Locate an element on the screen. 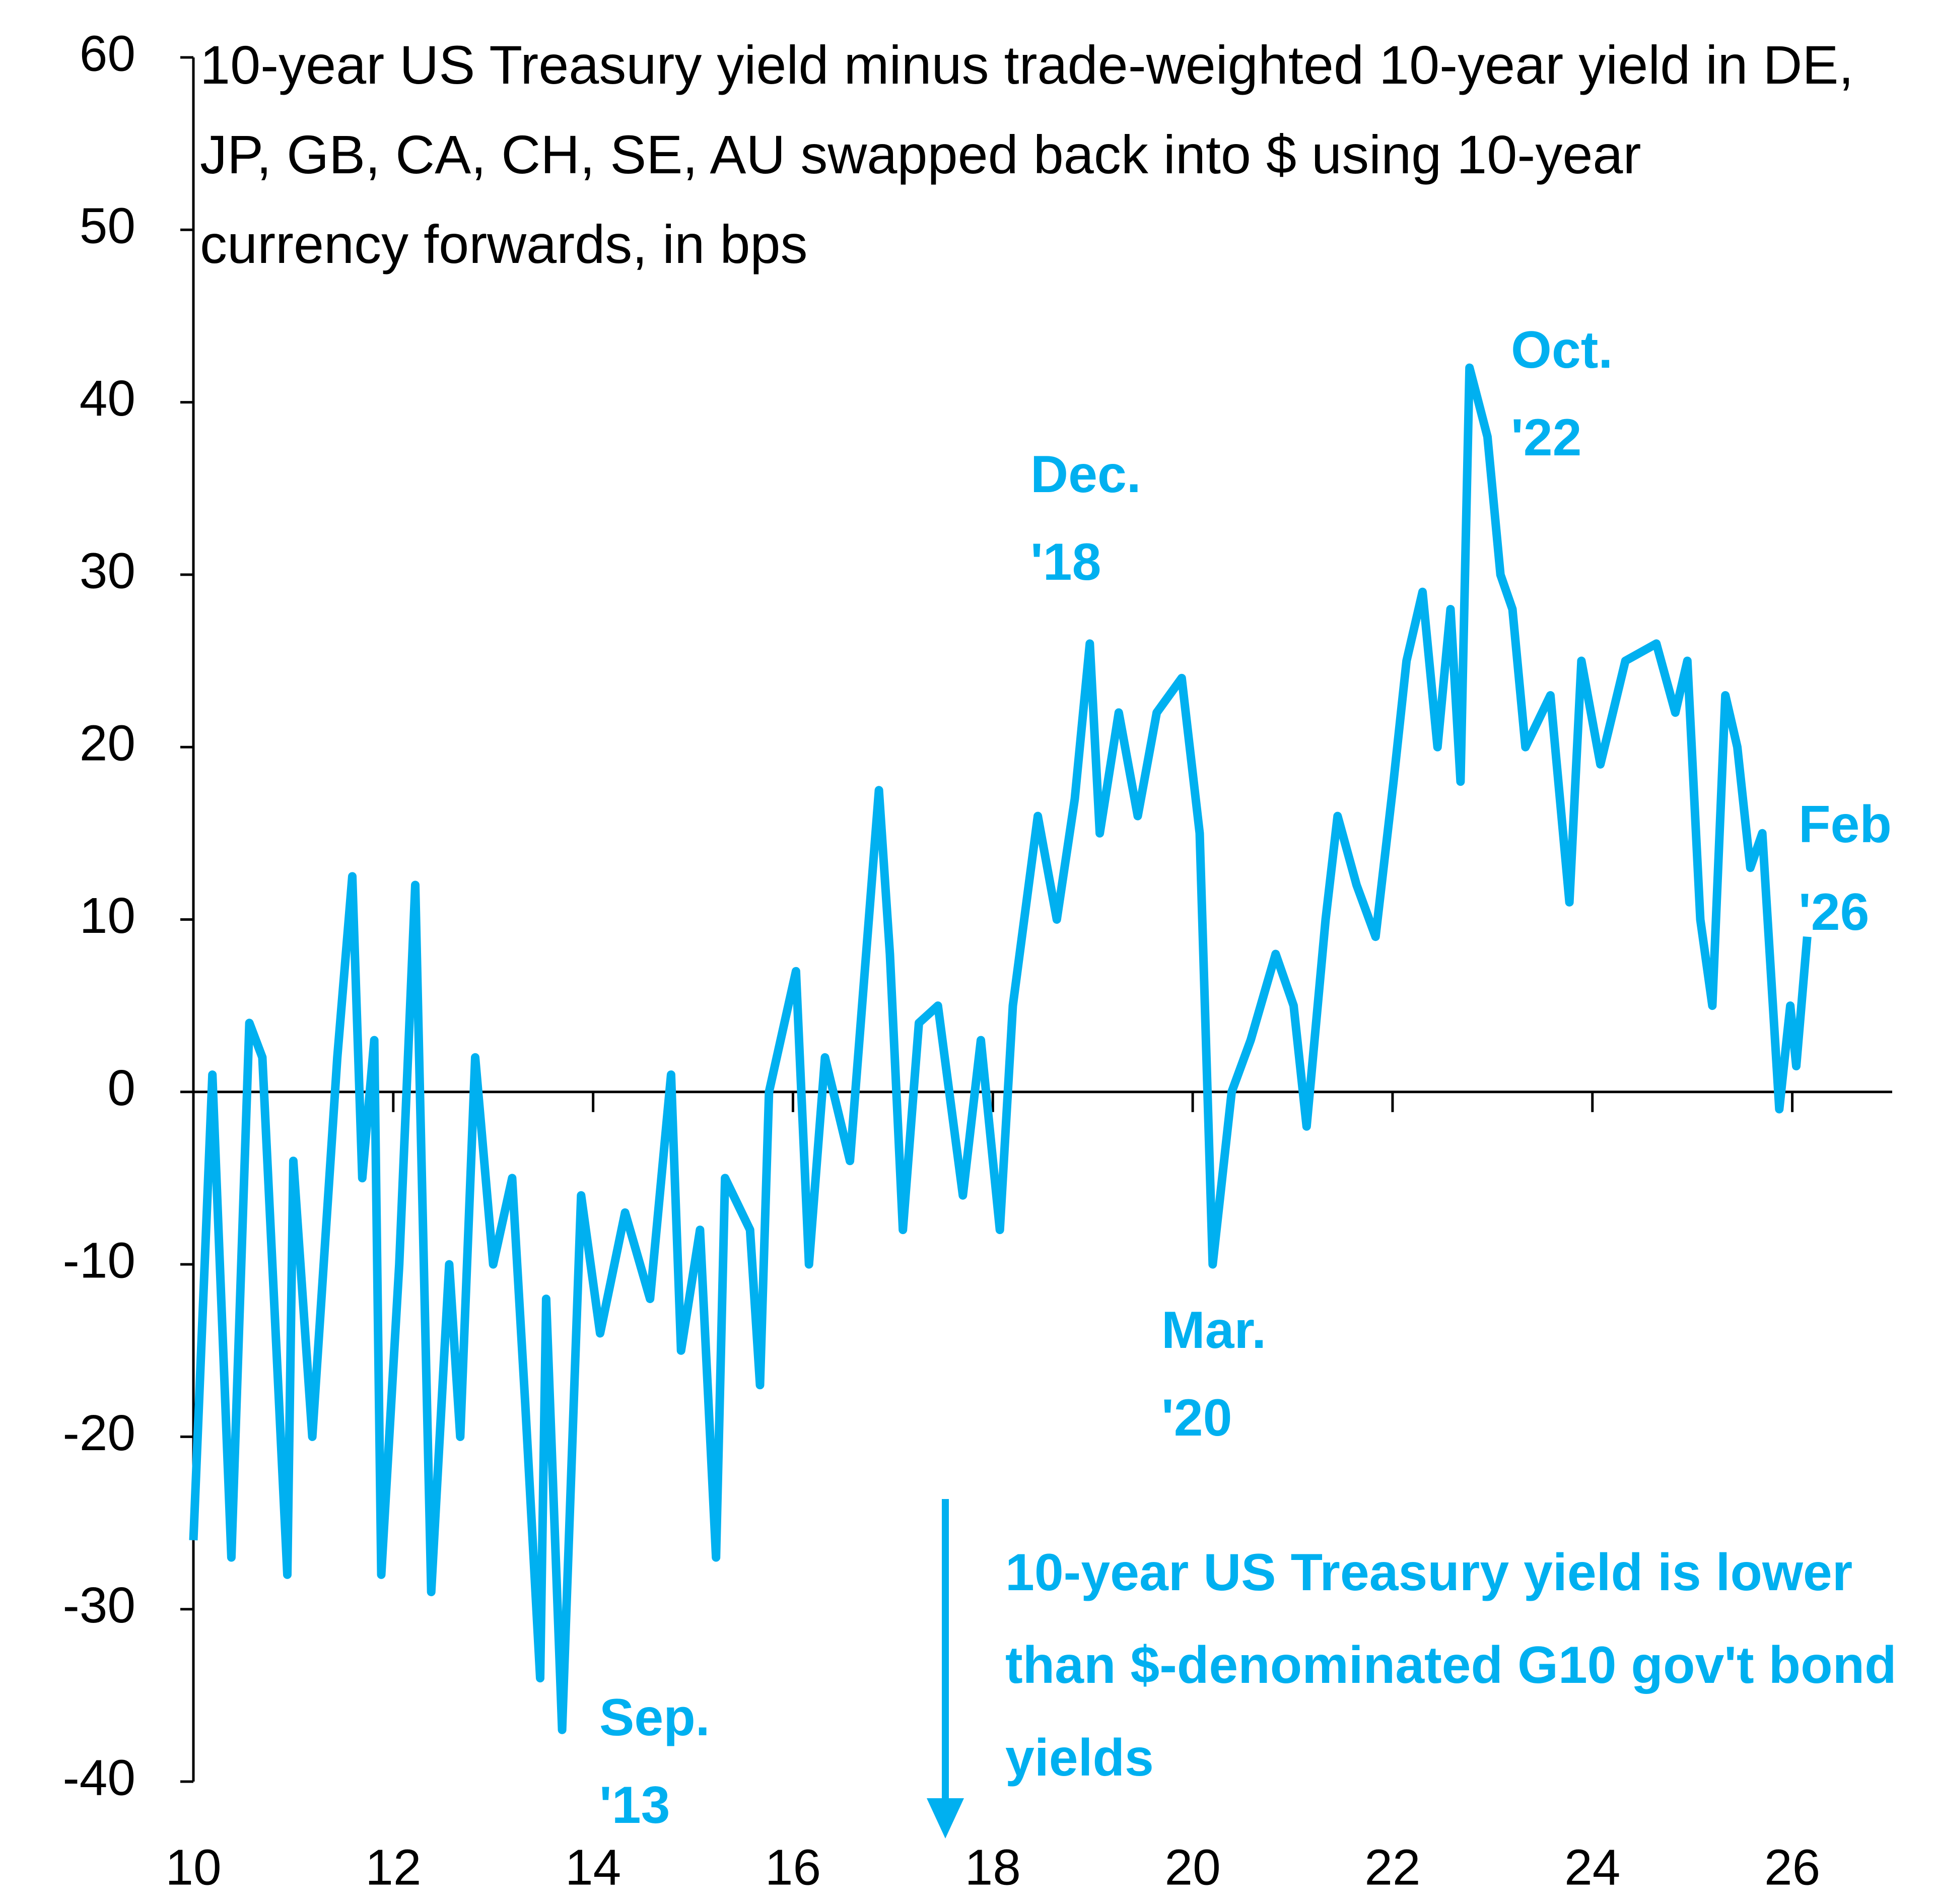  annotation: Oct. '22 is located at coordinates (1562, 394).